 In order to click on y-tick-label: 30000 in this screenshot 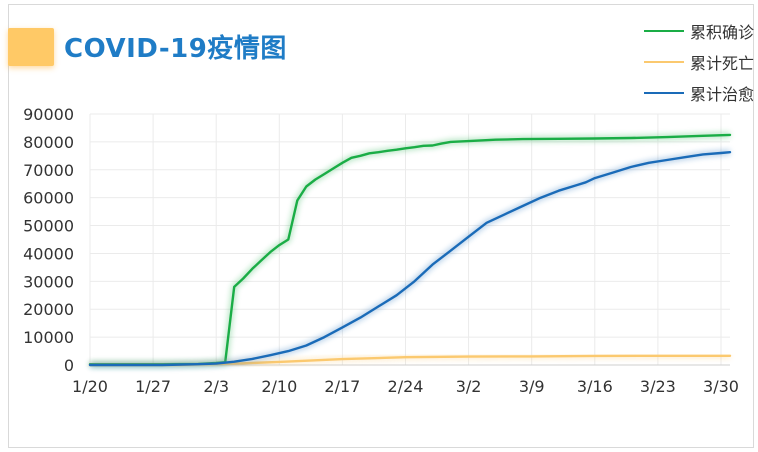, I will do `click(48, 281)`.